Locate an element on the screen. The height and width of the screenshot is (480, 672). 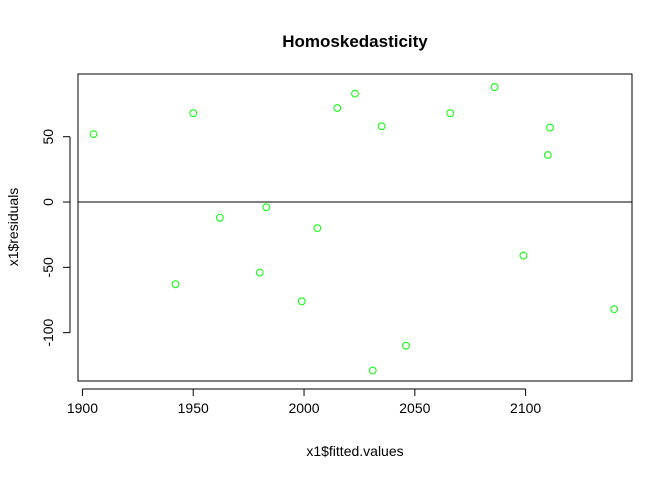
y-axis: -100 -50 0 50 is located at coordinates (55, 238).